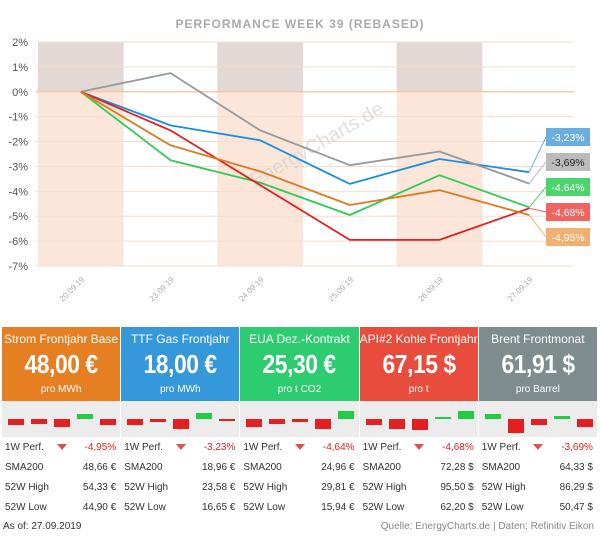  Describe the element at coordinates (299, 389) in the screenshot. I see `card-unit: pro t CO2` at that location.